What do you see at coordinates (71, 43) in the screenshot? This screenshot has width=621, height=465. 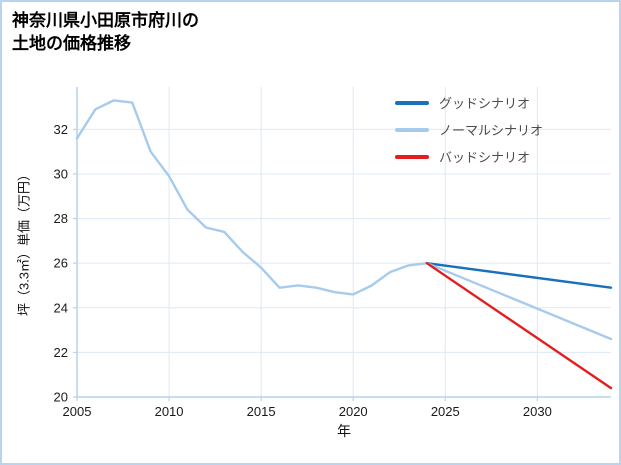 I see `chart-title-line-2: 土地の価格推移` at bounding box center [71, 43].